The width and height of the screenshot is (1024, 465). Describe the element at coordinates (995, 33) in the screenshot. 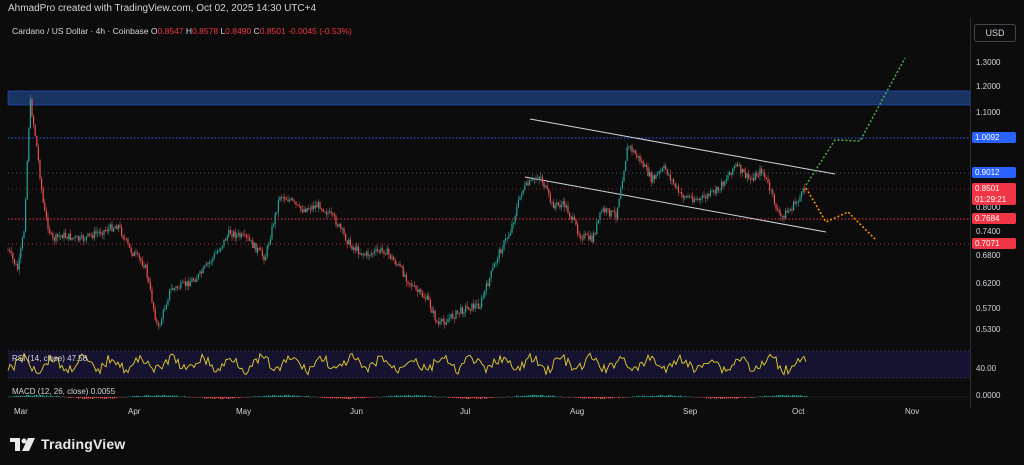

I see `currency-button: USD` at that location.